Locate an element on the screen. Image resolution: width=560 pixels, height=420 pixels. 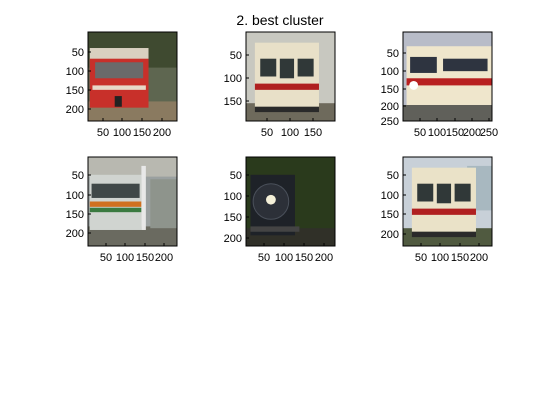
panel-2: 50 100 150 50 100 150 is located at coordinates (280, 85).